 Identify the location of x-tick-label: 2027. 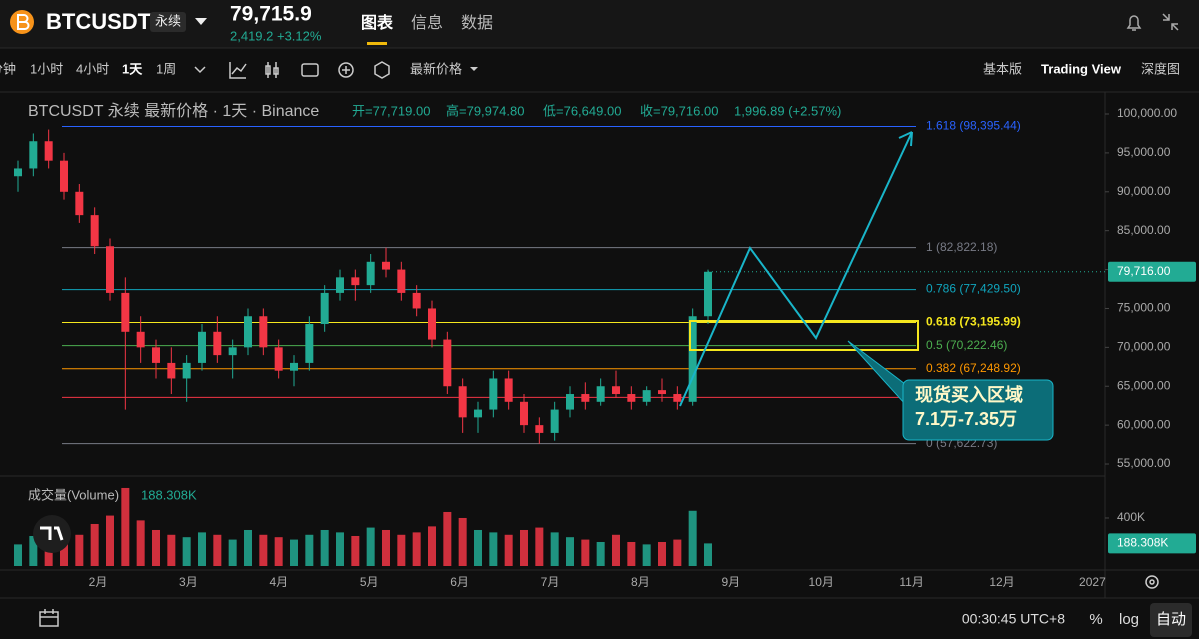
(1092, 582).